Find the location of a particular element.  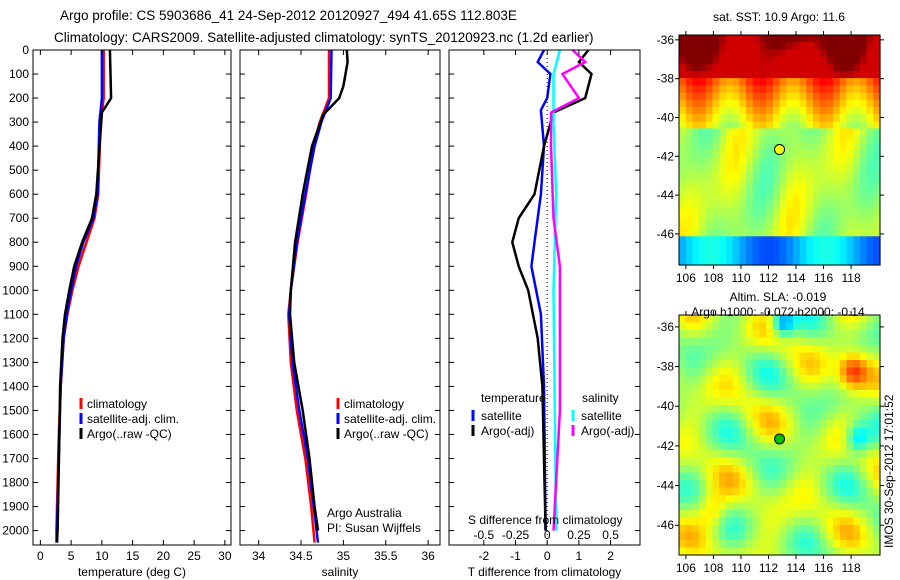

legend-title: salinity is located at coordinates (600, 398).